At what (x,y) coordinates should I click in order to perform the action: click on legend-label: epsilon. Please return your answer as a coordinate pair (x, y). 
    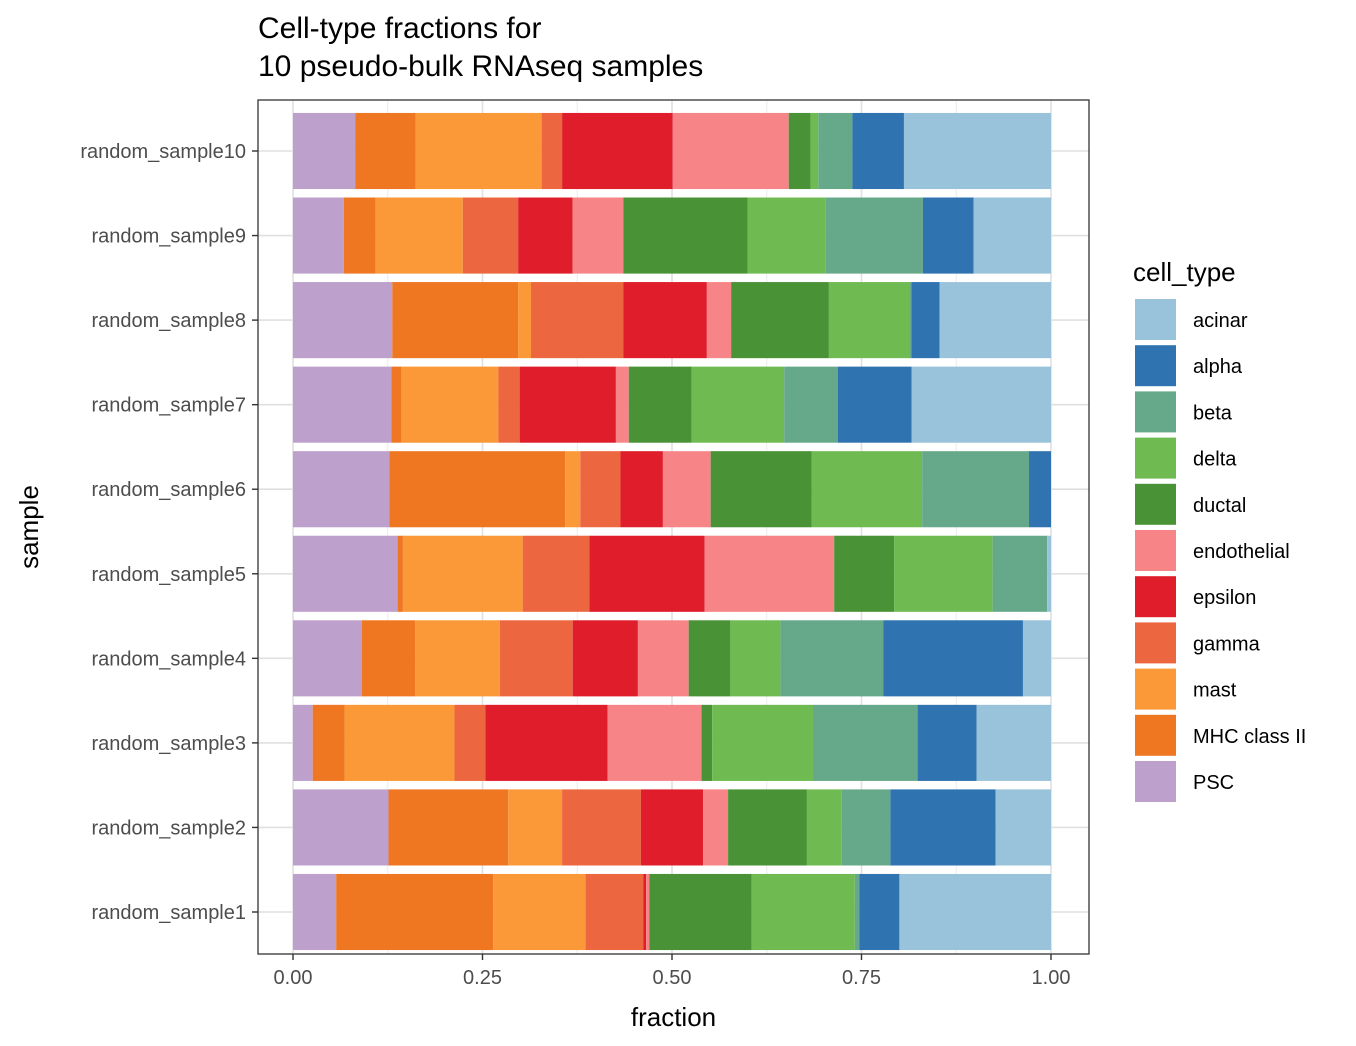
    Looking at the image, I should click on (1224, 598).